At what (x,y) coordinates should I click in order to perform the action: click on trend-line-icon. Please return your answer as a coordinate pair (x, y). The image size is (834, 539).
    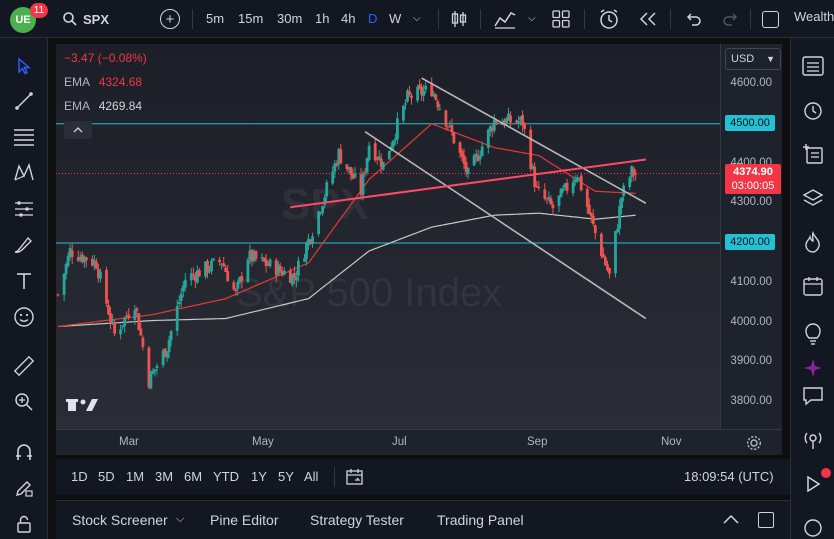
    Looking at the image, I should click on (24, 101).